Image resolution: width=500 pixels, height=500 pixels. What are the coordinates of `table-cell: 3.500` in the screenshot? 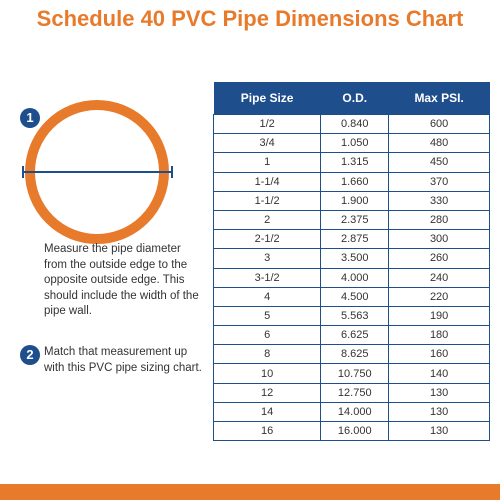 It's located at (355, 258).